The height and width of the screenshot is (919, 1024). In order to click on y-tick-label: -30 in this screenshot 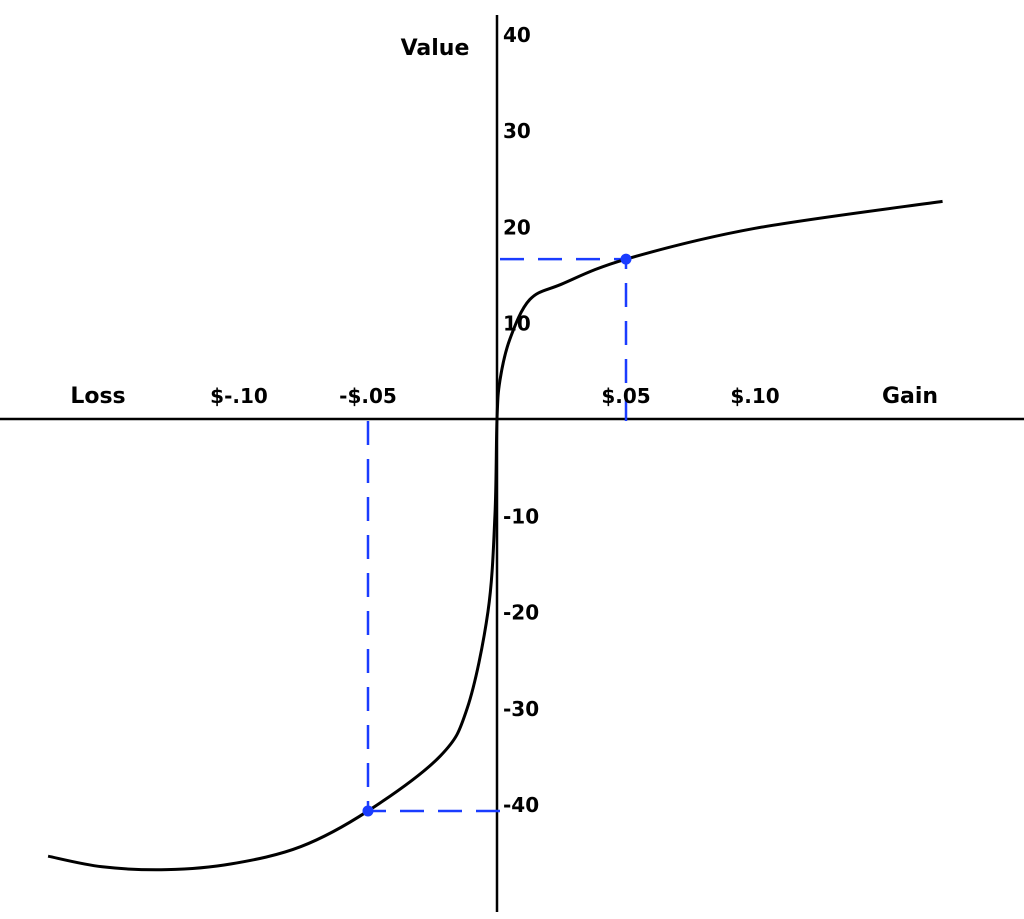, I will do `click(521, 709)`.